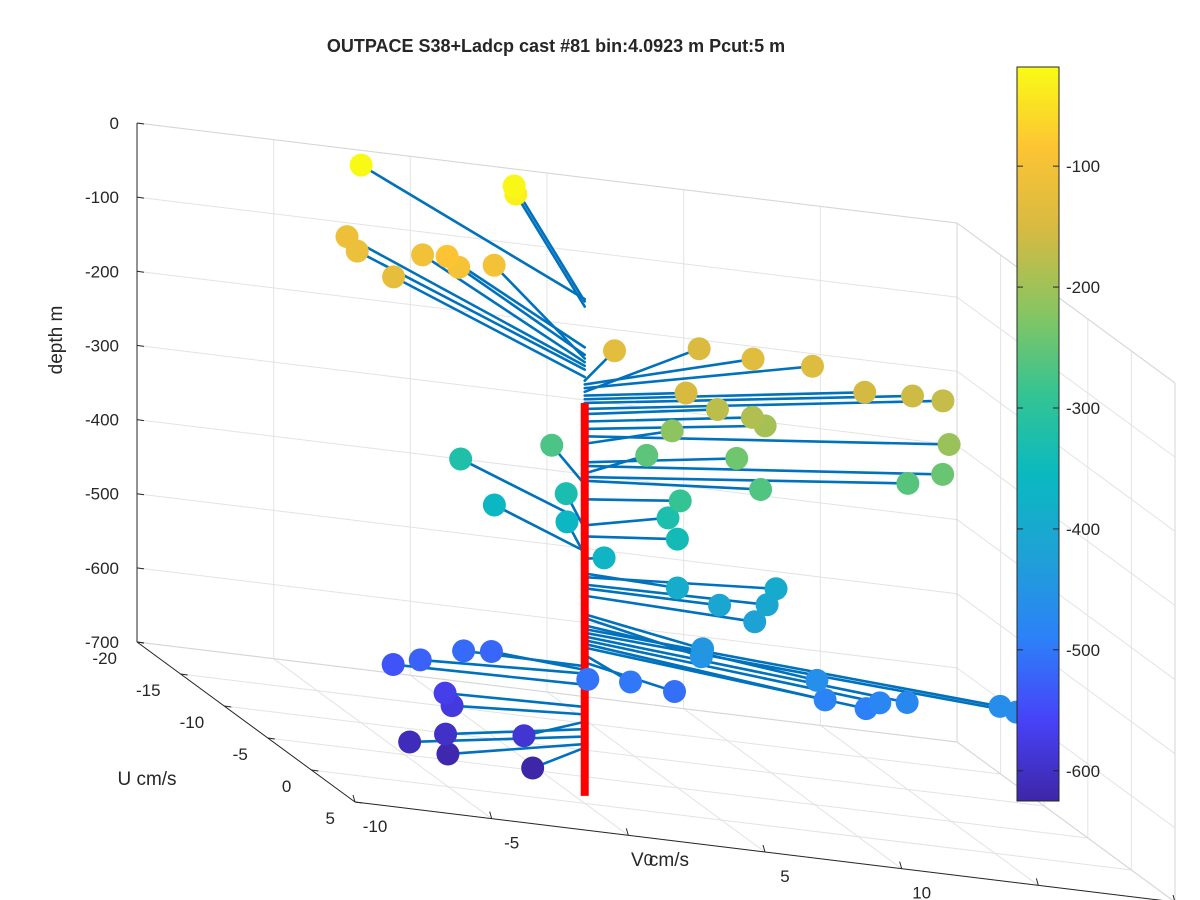  Describe the element at coordinates (375, 826) in the screenshot. I see `v-tick-label: -10` at that location.